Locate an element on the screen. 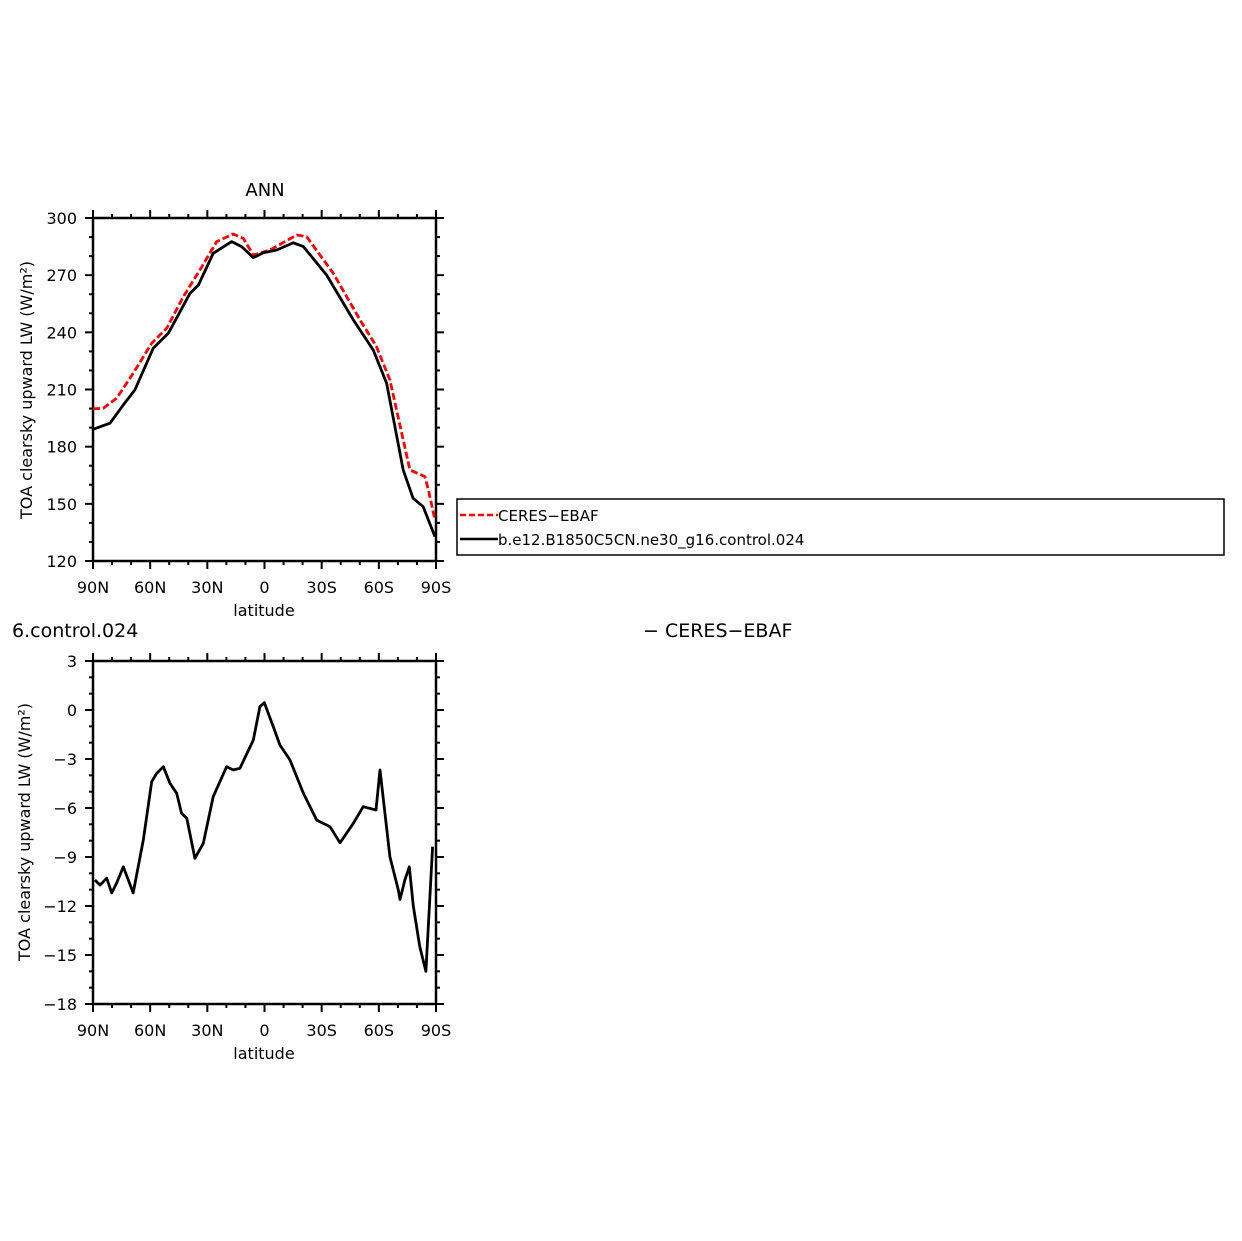  y-tick-label: 270 is located at coordinates (61, 275).